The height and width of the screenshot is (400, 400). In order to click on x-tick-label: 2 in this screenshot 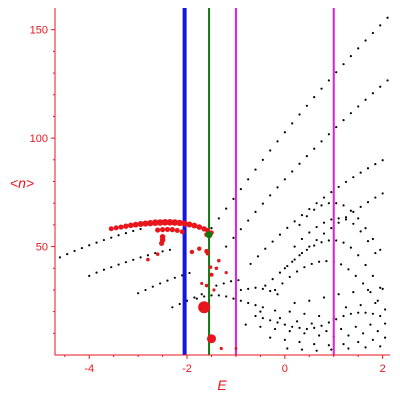, I will do `click(383, 369)`.